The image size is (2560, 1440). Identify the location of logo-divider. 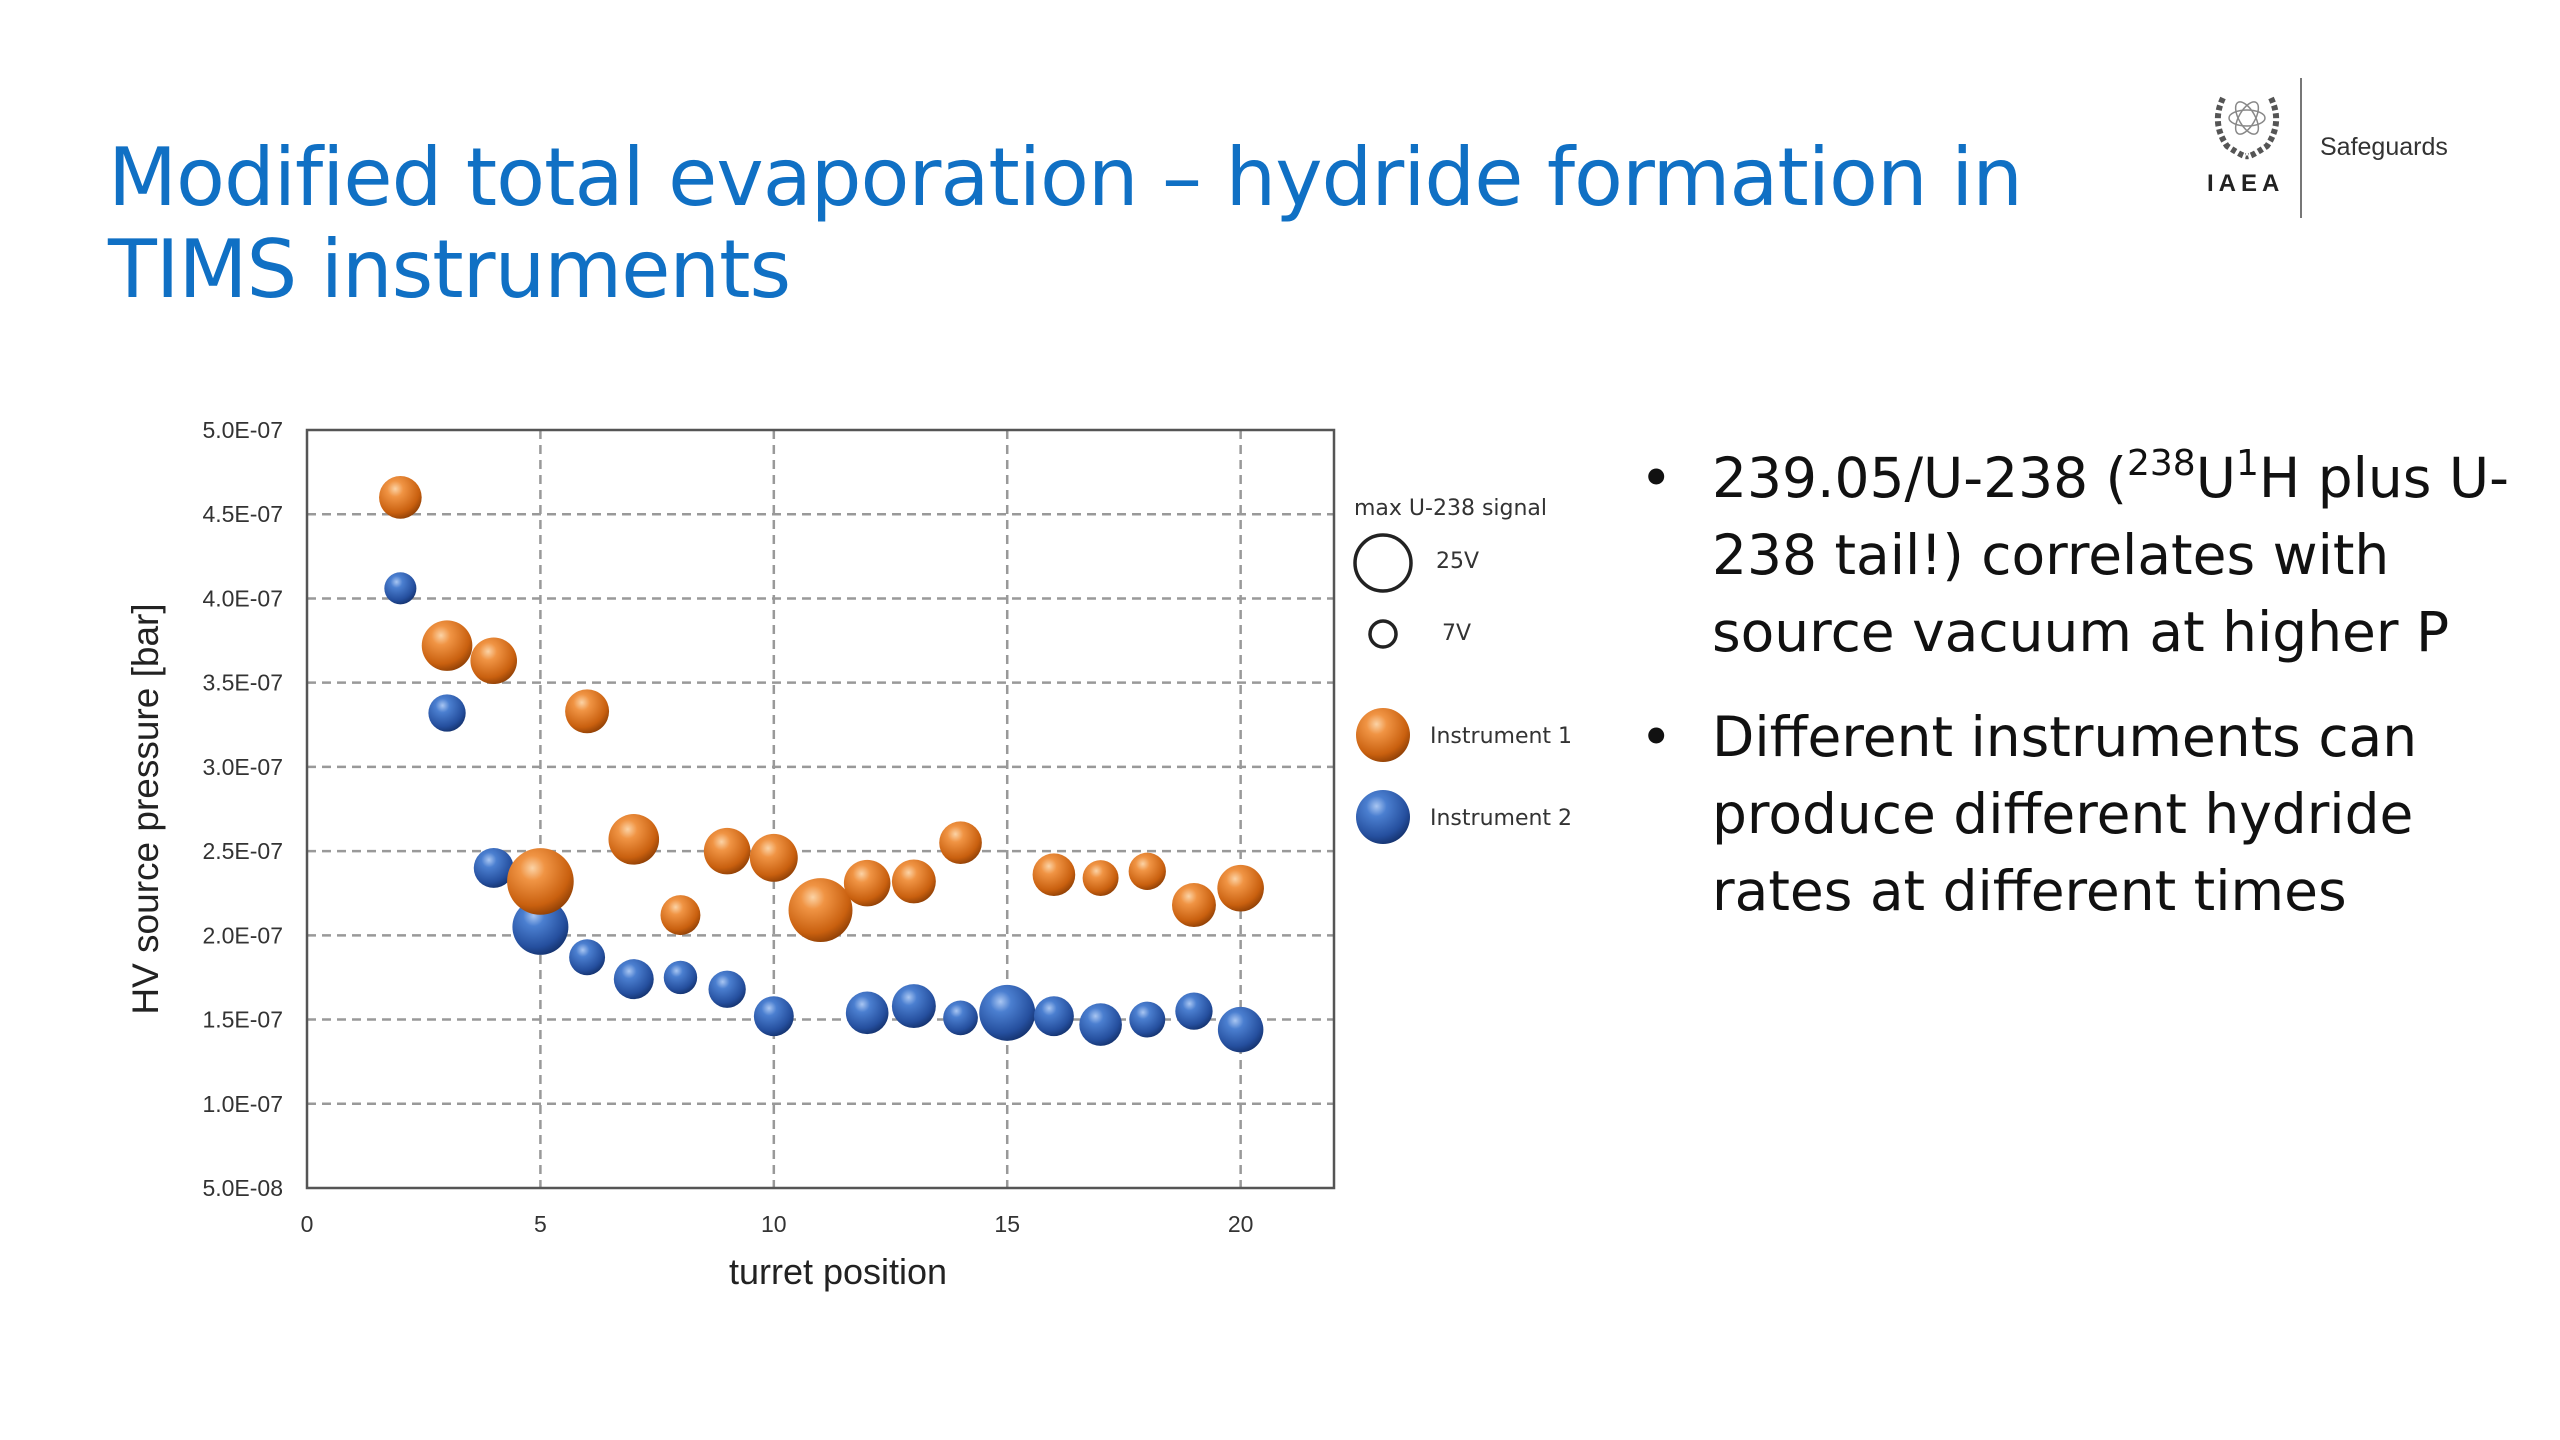
(2301, 148).